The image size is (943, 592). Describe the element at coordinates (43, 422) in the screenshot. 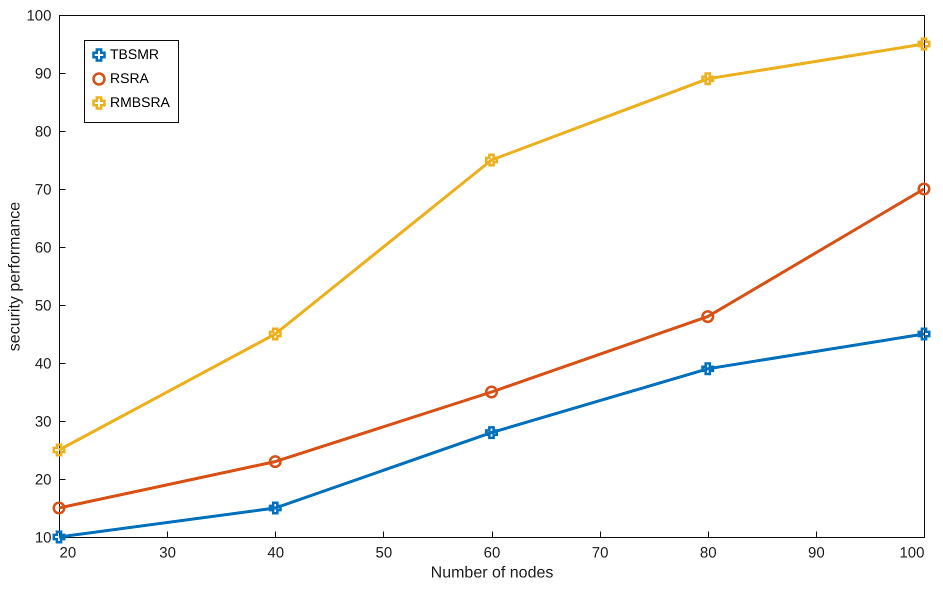

I see `y-tick-label: 30` at that location.